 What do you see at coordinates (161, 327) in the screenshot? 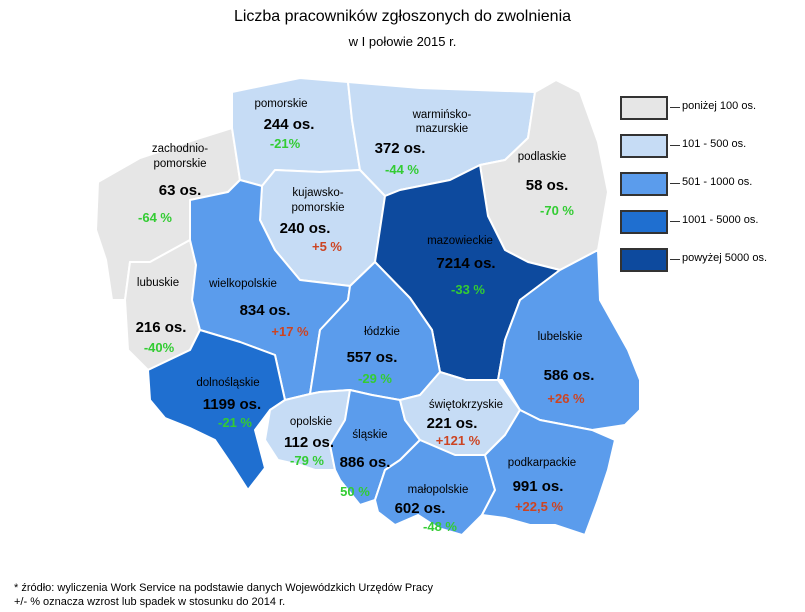
I see `count-lubuskie: 216 os.` at bounding box center [161, 327].